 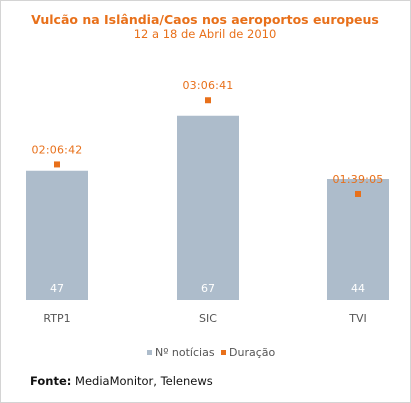 What do you see at coordinates (208, 207) in the screenshot?
I see `bar-sic` at bounding box center [208, 207].